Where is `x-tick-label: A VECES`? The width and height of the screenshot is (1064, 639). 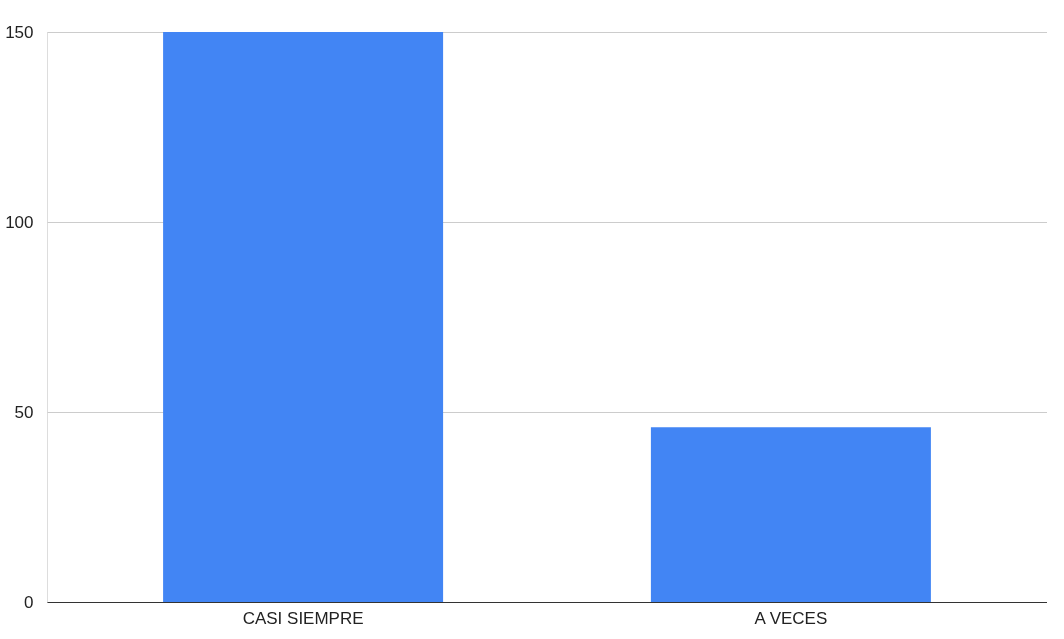 x-tick-label: A VECES is located at coordinates (791, 618).